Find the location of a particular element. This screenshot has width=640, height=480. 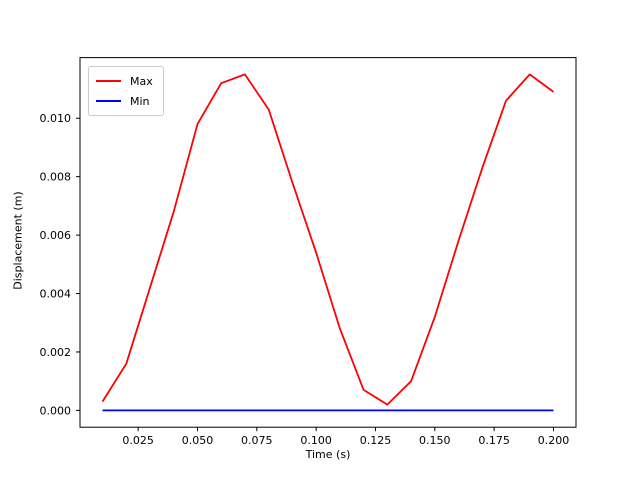

max-legend-label: Max is located at coordinates (141, 81).